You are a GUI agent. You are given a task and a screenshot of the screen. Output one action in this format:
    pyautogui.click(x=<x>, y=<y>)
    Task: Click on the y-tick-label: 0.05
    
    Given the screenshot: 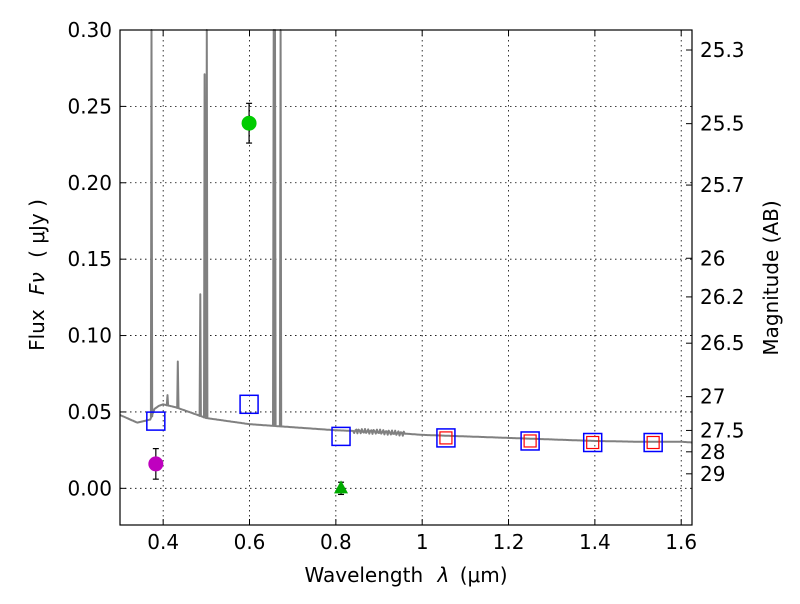 What is the action you would take?
    pyautogui.click(x=89, y=412)
    